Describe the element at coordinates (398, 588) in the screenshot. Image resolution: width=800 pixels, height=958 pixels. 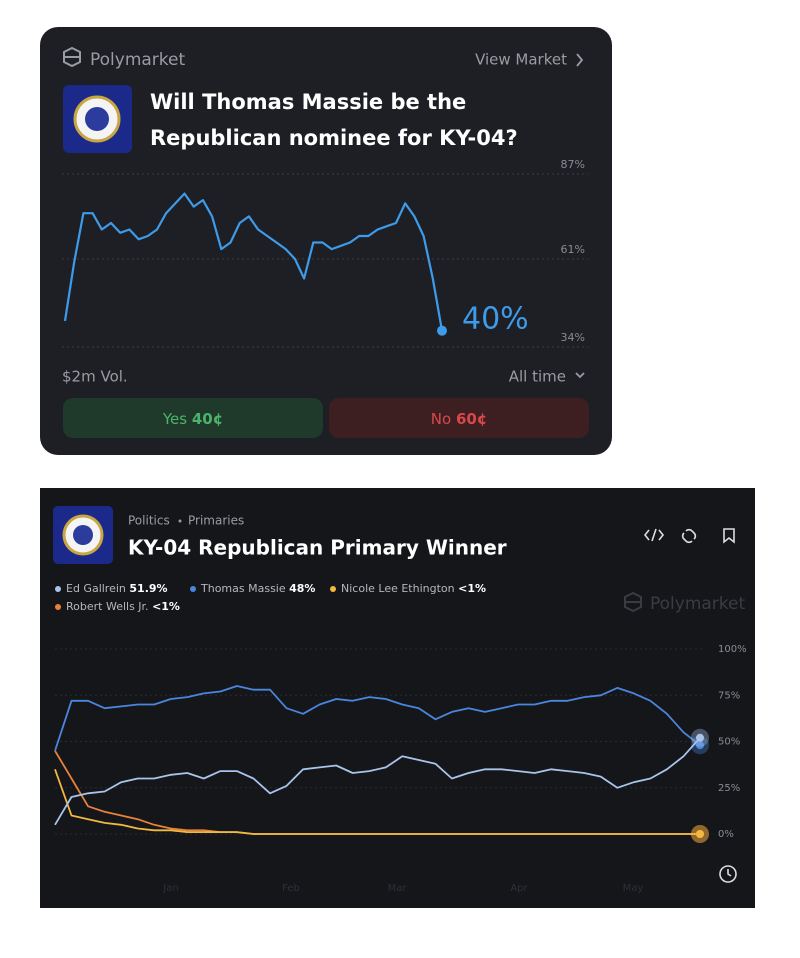
I see `legend-name: Nicole Lee Ethington` at that location.